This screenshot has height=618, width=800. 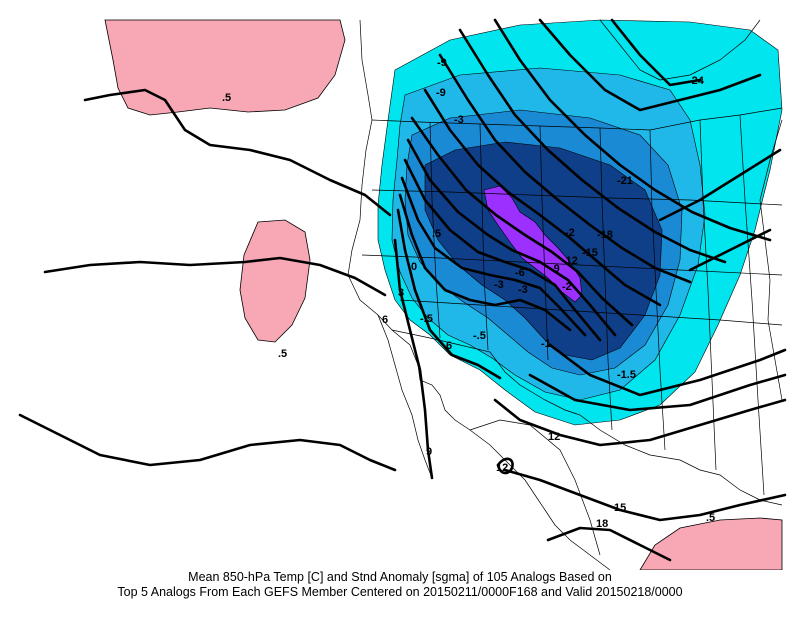 I want to click on temp-label-neg21: -21, so click(x=625, y=181).